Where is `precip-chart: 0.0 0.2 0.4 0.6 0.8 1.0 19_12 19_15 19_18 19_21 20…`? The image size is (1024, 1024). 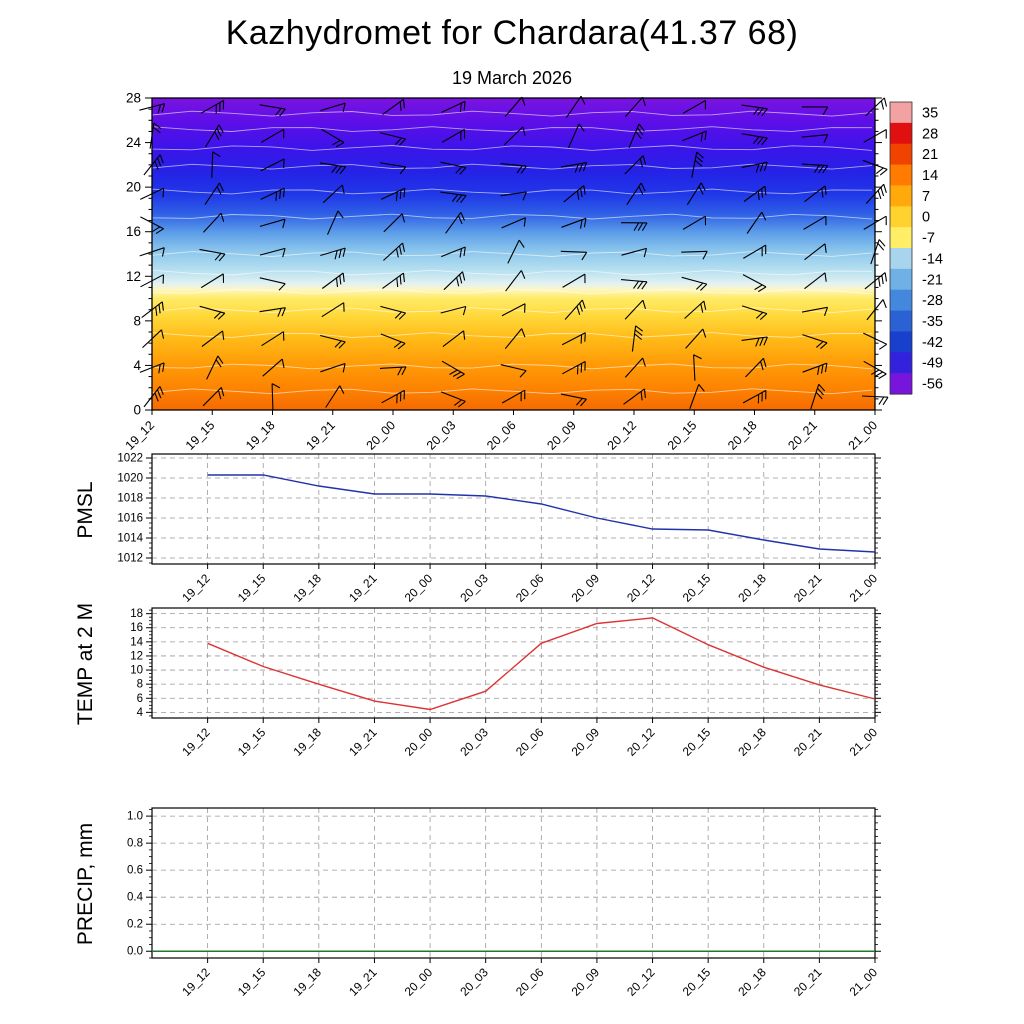
precip-chart: 0.0 0.2 0.4 0.6 0.8 1.0 19_12 19_15 19_18 19_21 20… is located at coordinates (504, 903).